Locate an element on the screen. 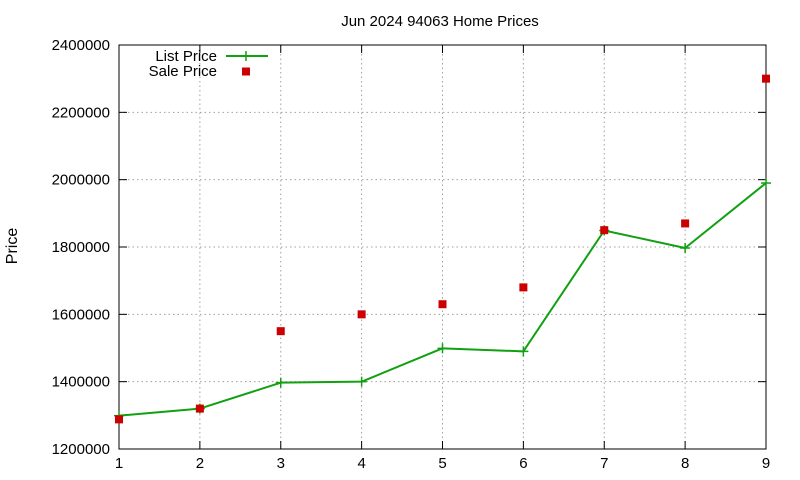 This screenshot has height=480, width=800. x-tick-label: 8 is located at coordinates (685, 463).